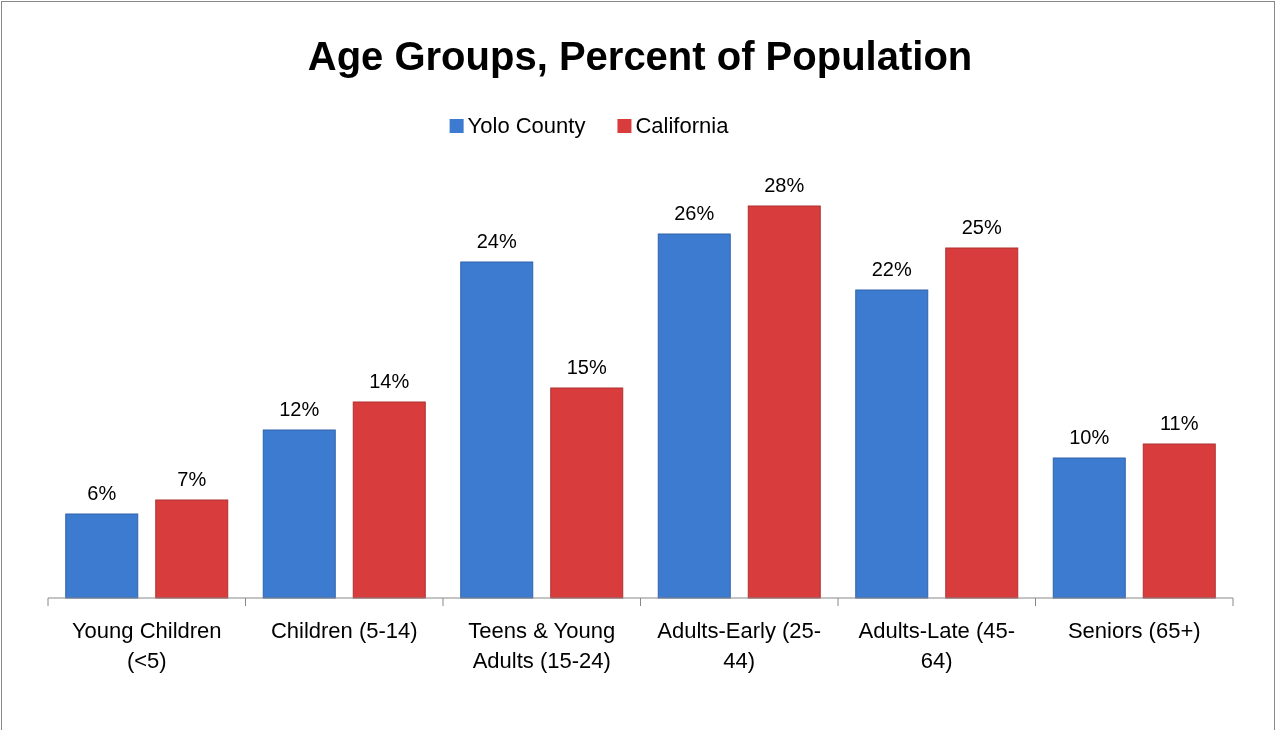 This screenshot has width=1278, height=730. I want to click on data-label: 28%, so click(784, 185).